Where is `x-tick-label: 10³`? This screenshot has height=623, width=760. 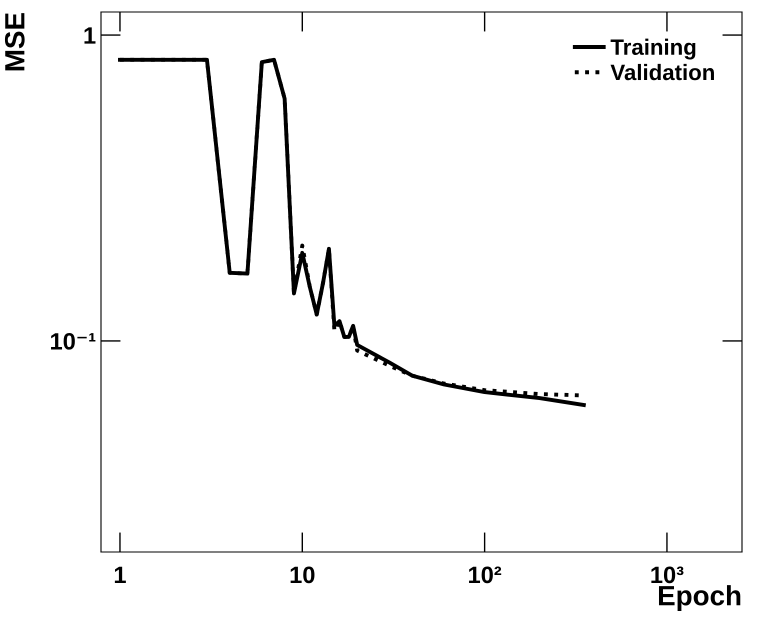 x-tick-label: 10³ is located at coordinates (667, 575).